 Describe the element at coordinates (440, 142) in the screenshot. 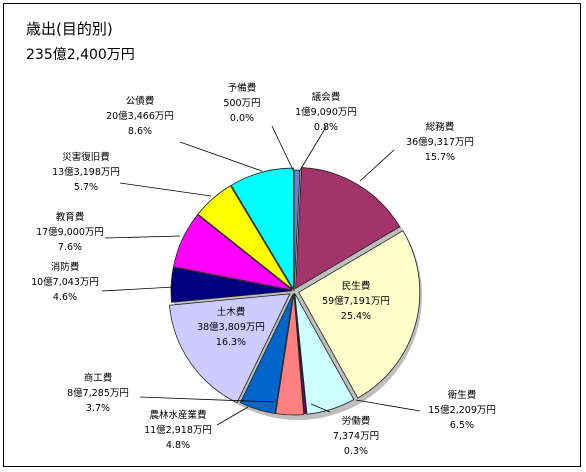

I see `slice-label-amount-1: 36億9,317万円` at that location.